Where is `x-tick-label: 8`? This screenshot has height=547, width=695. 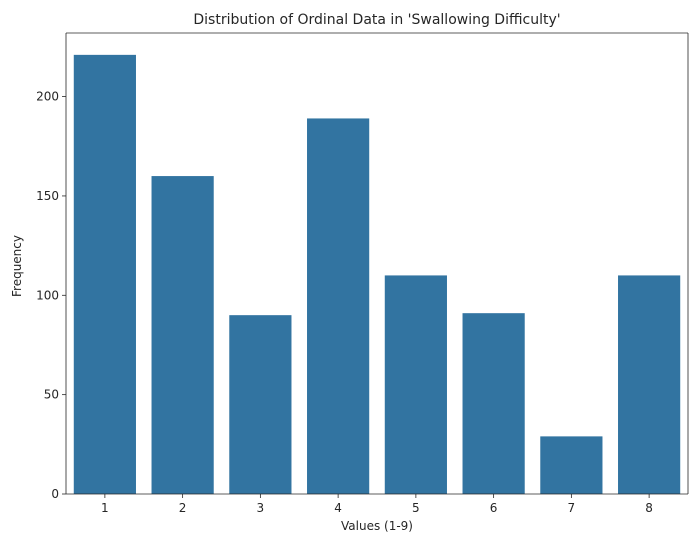 x-tick-label: 8 is located at coordinates (649, 508).